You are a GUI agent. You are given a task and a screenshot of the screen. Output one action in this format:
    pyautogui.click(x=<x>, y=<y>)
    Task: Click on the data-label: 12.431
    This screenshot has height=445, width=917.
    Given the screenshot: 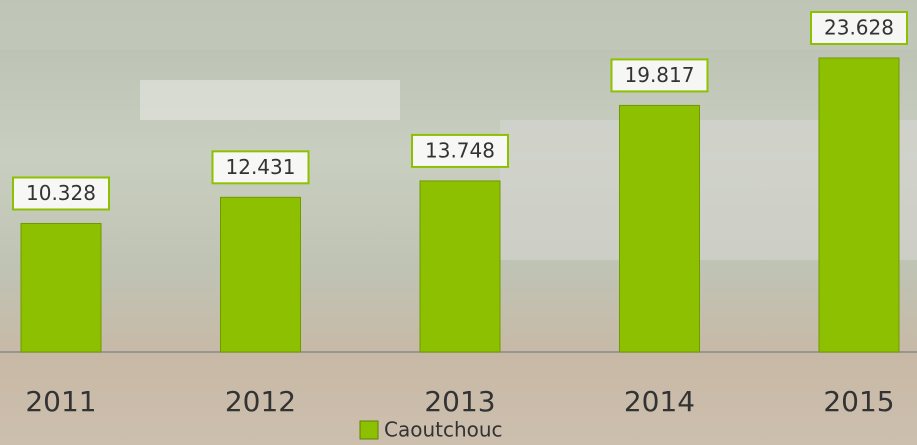 What is the action you would take?
    pyautogui.click(x=261, y=167)
    